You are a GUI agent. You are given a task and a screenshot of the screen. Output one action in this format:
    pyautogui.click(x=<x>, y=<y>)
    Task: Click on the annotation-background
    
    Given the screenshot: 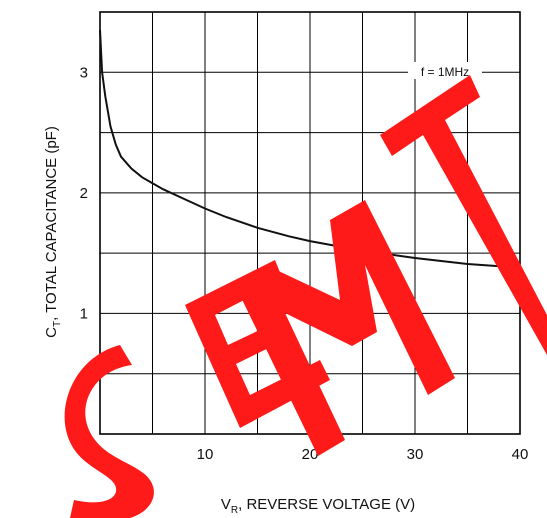 What is the action you would take?
    pyautogui.click(x=445, y=70)
    